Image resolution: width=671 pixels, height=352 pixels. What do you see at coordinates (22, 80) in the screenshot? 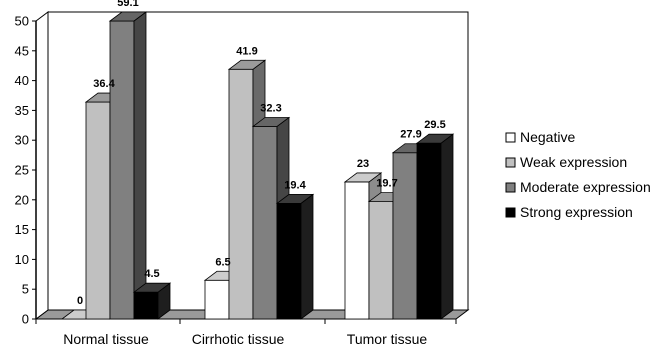
I see `y-tick-label: 40` at bounding box center [22, 80].